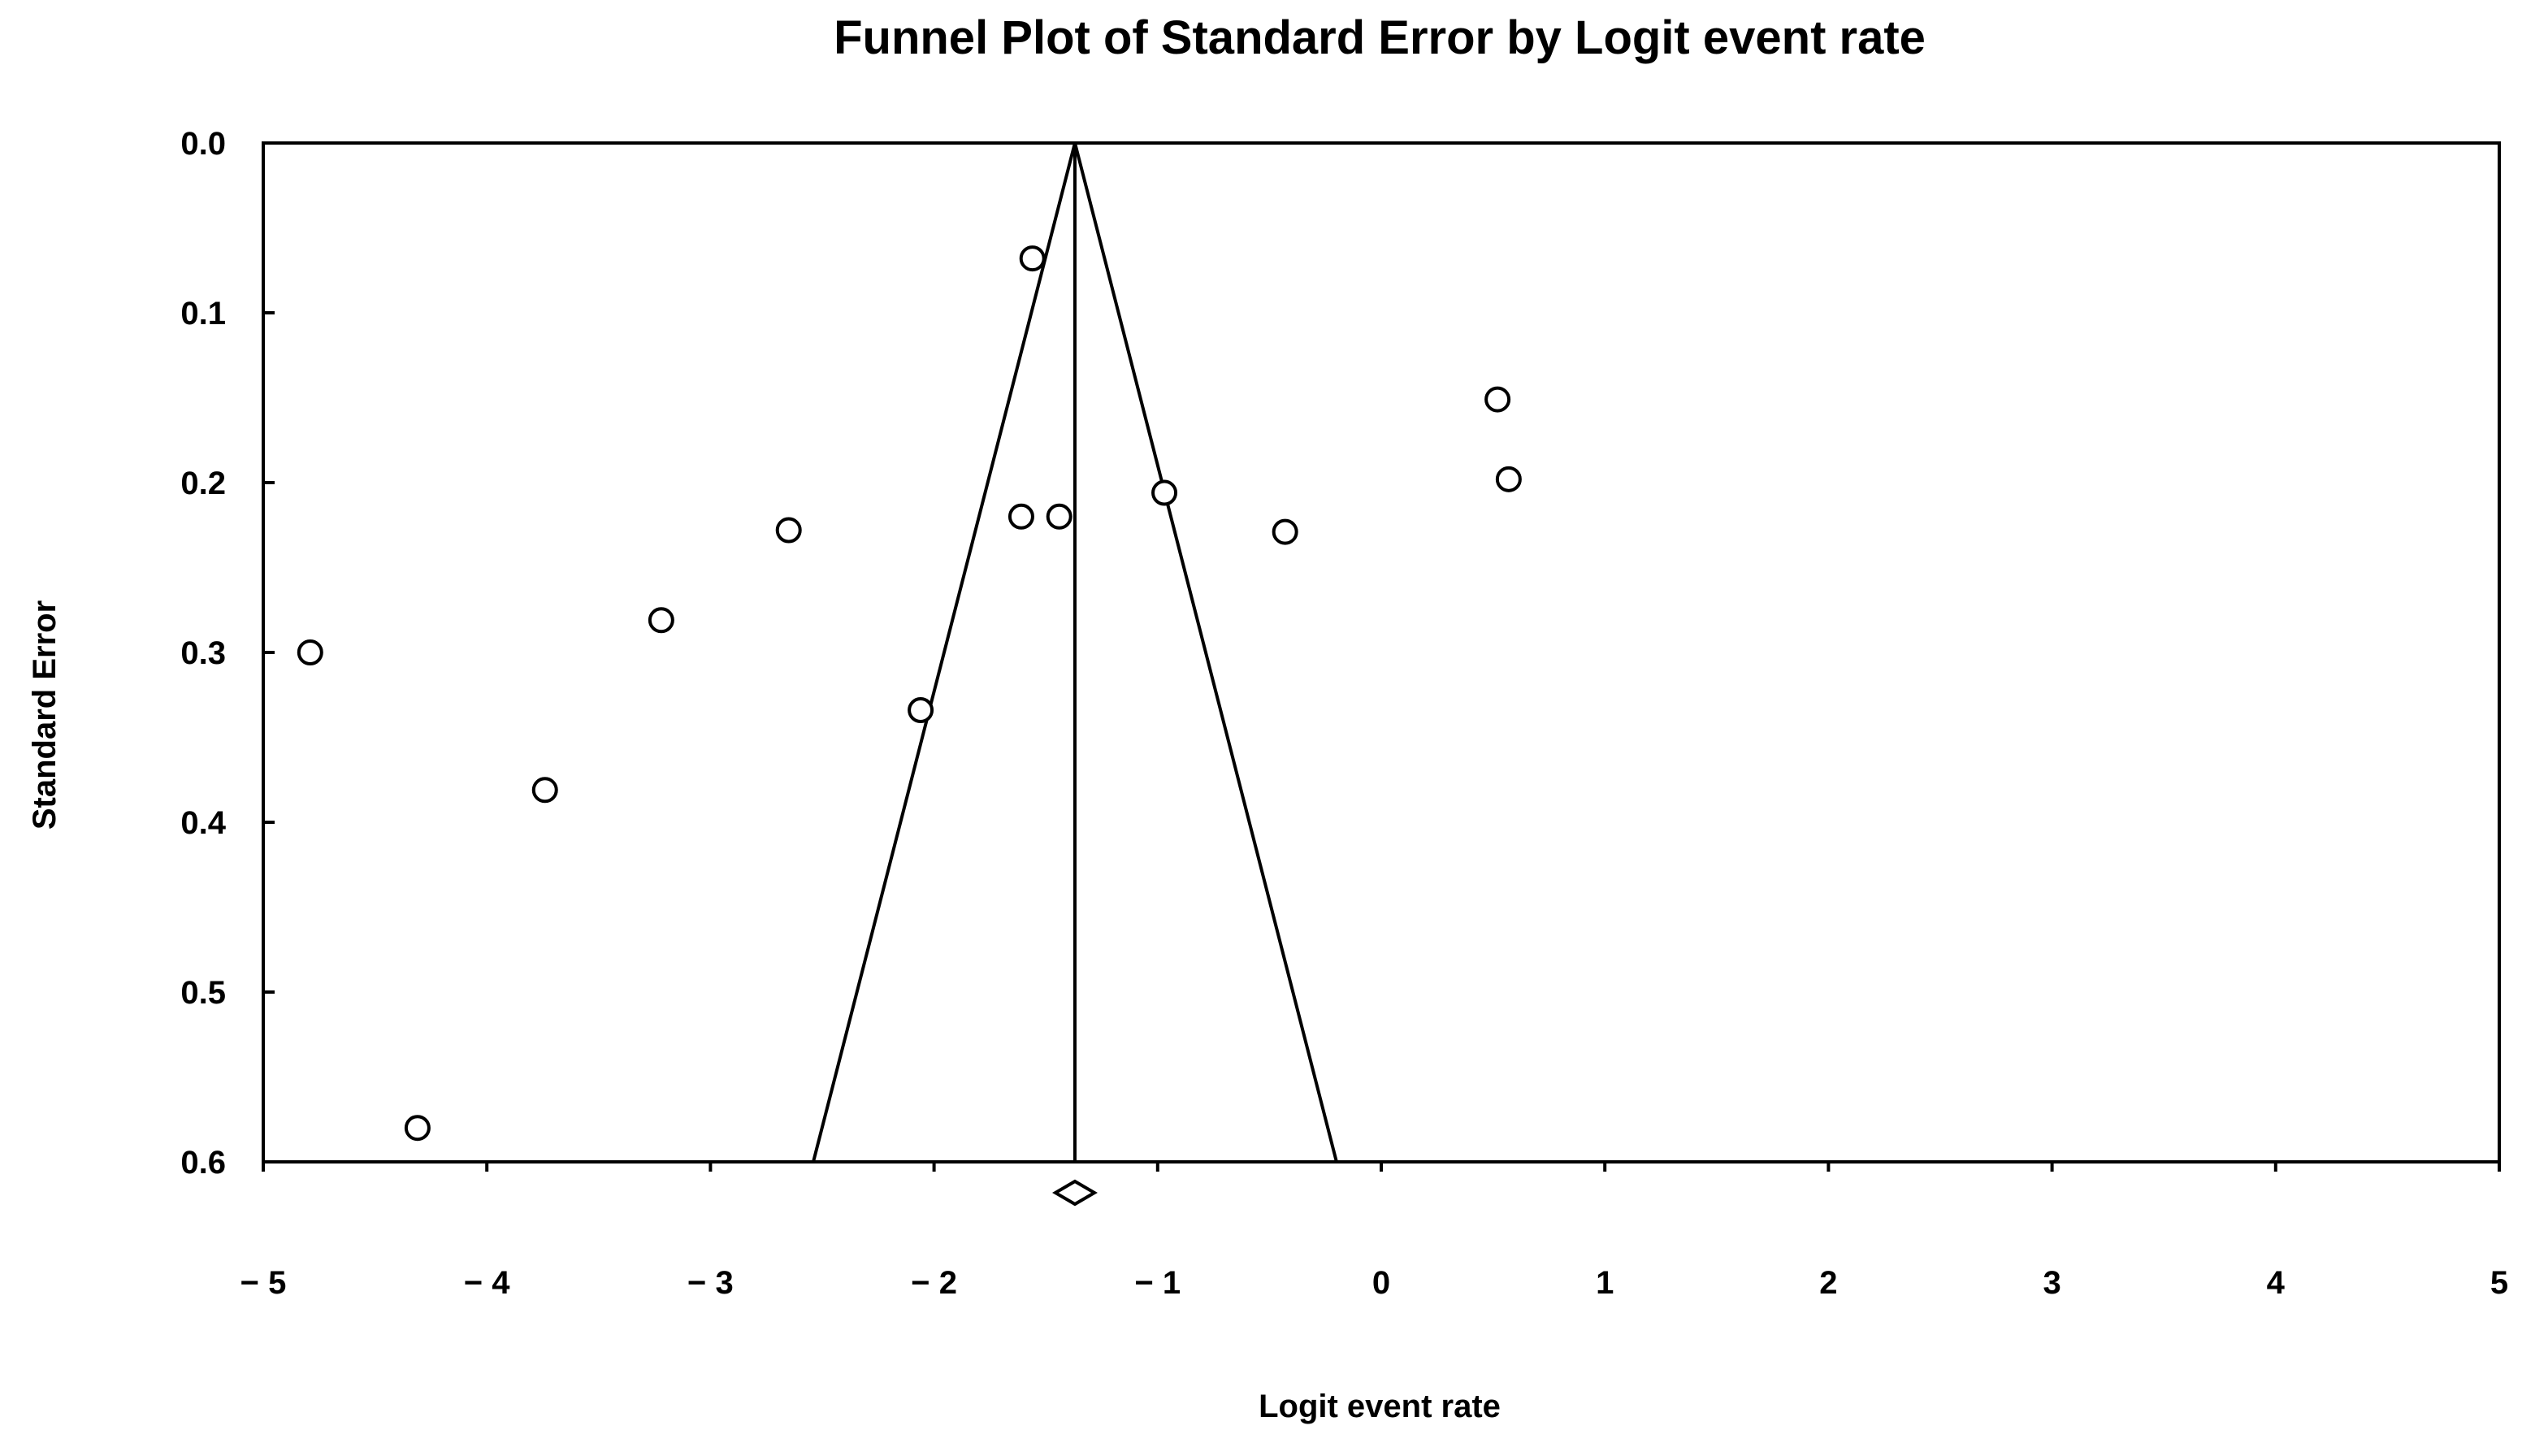 Image resolution: width=2548 pixels, height=1456 pixels. Describe the element at coordinates (263, 1283) in the screenshot. I see `x-tick-label: − 5` at that location.